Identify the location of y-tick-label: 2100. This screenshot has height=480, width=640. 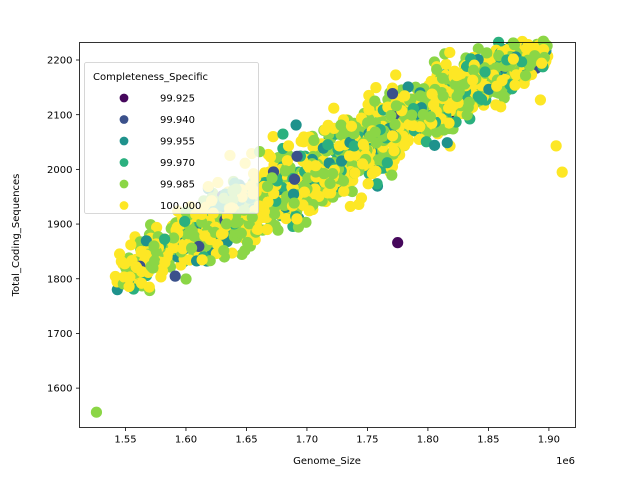
(59, 115).